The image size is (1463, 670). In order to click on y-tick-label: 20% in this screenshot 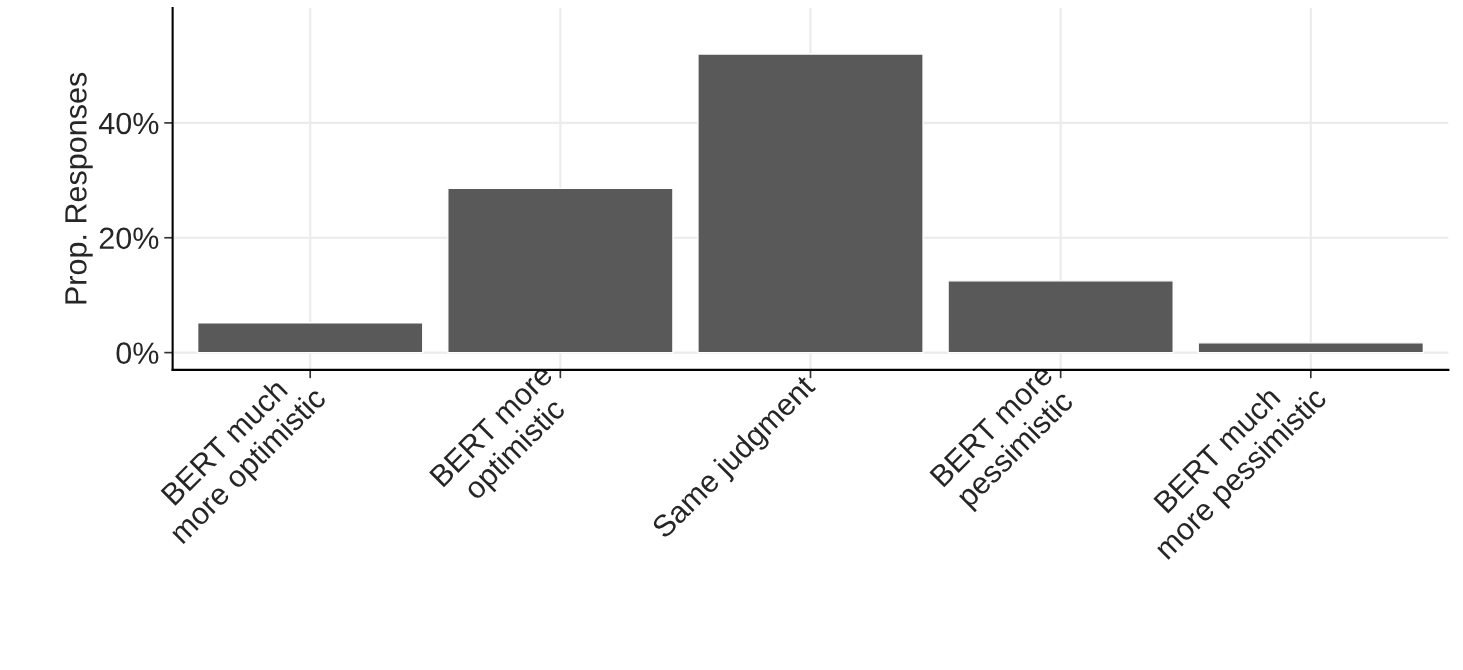, I will do `click(129, 238)`.